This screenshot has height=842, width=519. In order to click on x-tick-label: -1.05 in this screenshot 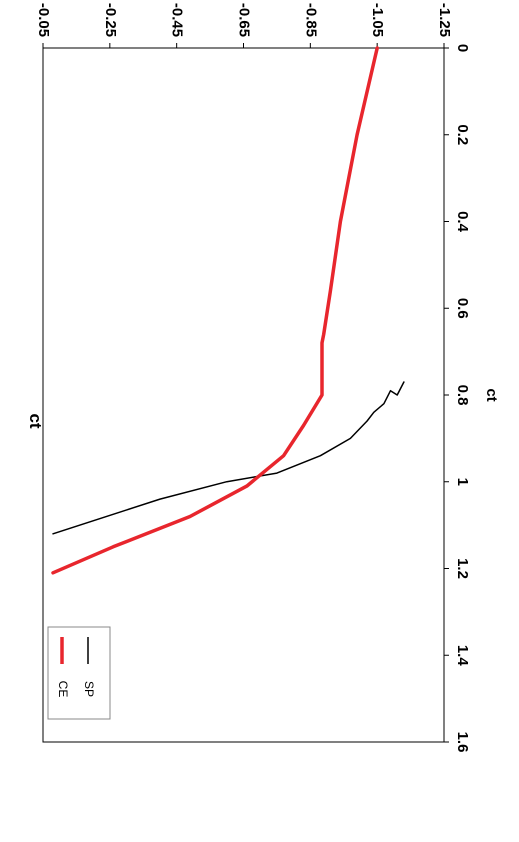, I will do `click(377, 20)`.